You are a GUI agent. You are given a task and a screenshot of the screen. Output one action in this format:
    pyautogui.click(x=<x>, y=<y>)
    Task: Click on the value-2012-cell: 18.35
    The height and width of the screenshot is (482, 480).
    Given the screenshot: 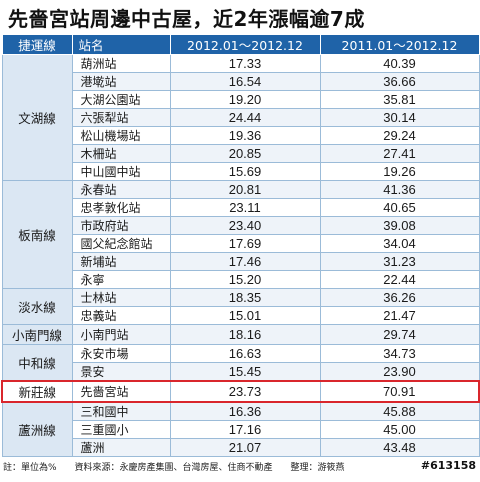 What is the action you would take?
    pyautogui.click(x=245, y=297)
    